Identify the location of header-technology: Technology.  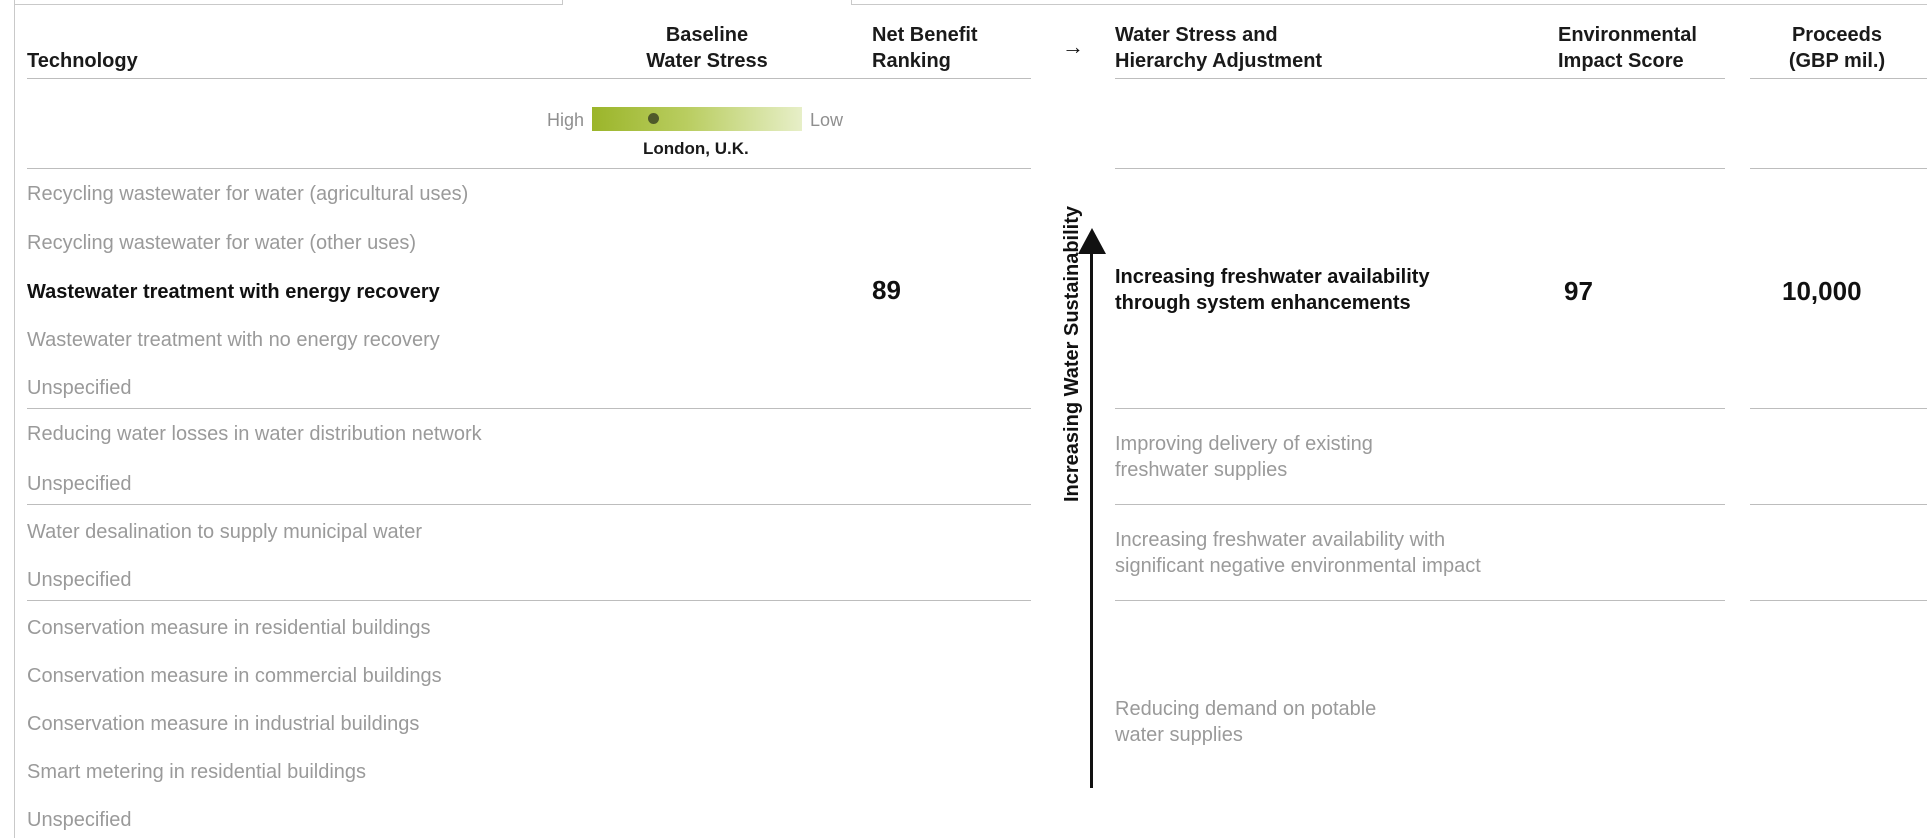
(82, 61).